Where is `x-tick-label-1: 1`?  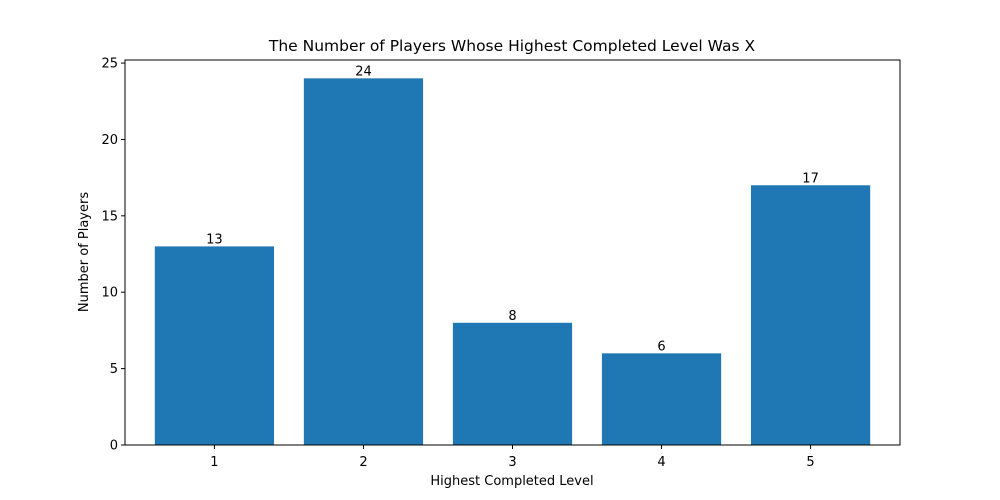 x-tick-label-1: 1 is located at coordinates (214, 462).